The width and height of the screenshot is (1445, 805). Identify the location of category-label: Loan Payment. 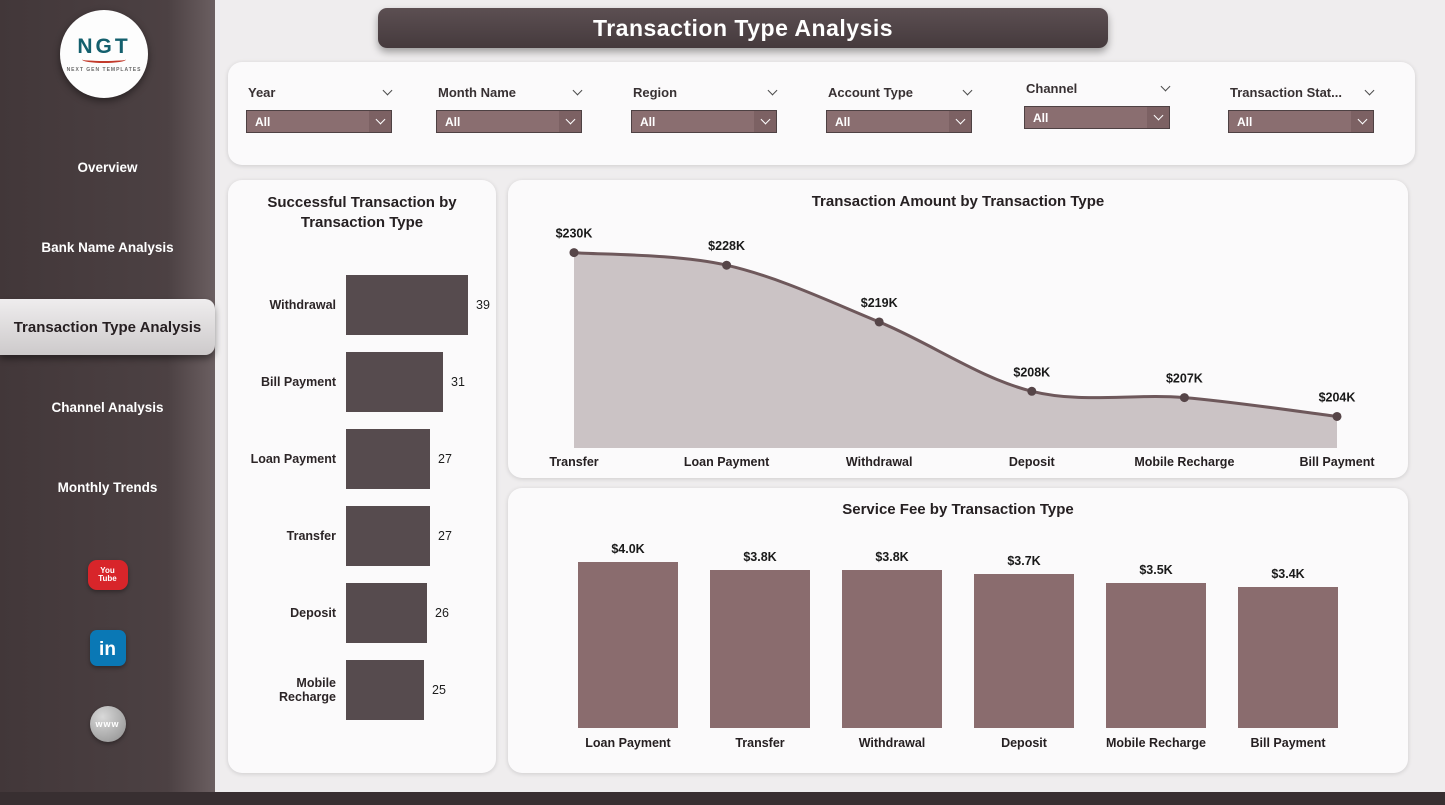
(293, 459).